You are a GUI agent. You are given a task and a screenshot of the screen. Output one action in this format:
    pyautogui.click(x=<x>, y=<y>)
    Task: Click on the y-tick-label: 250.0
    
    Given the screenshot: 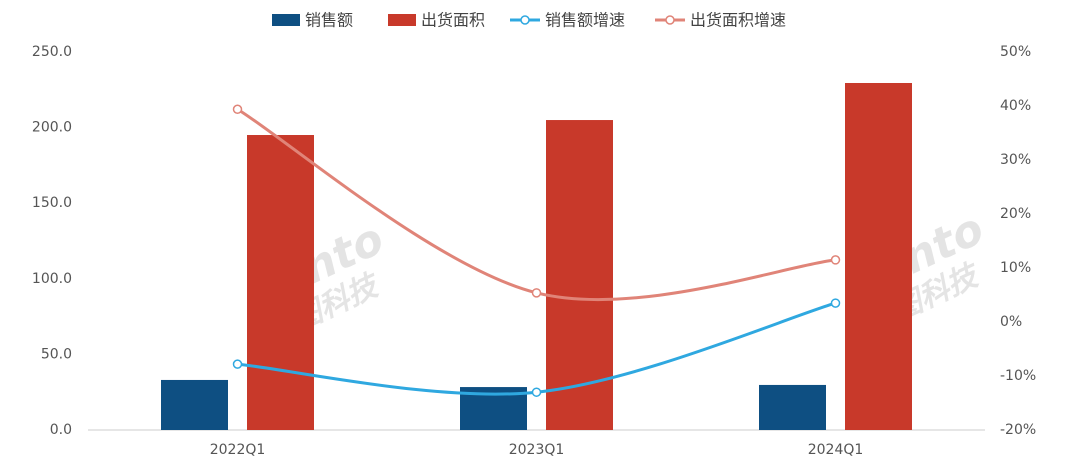 What is the action you would take?
    pyautogui.click(x=52, y=52)
    